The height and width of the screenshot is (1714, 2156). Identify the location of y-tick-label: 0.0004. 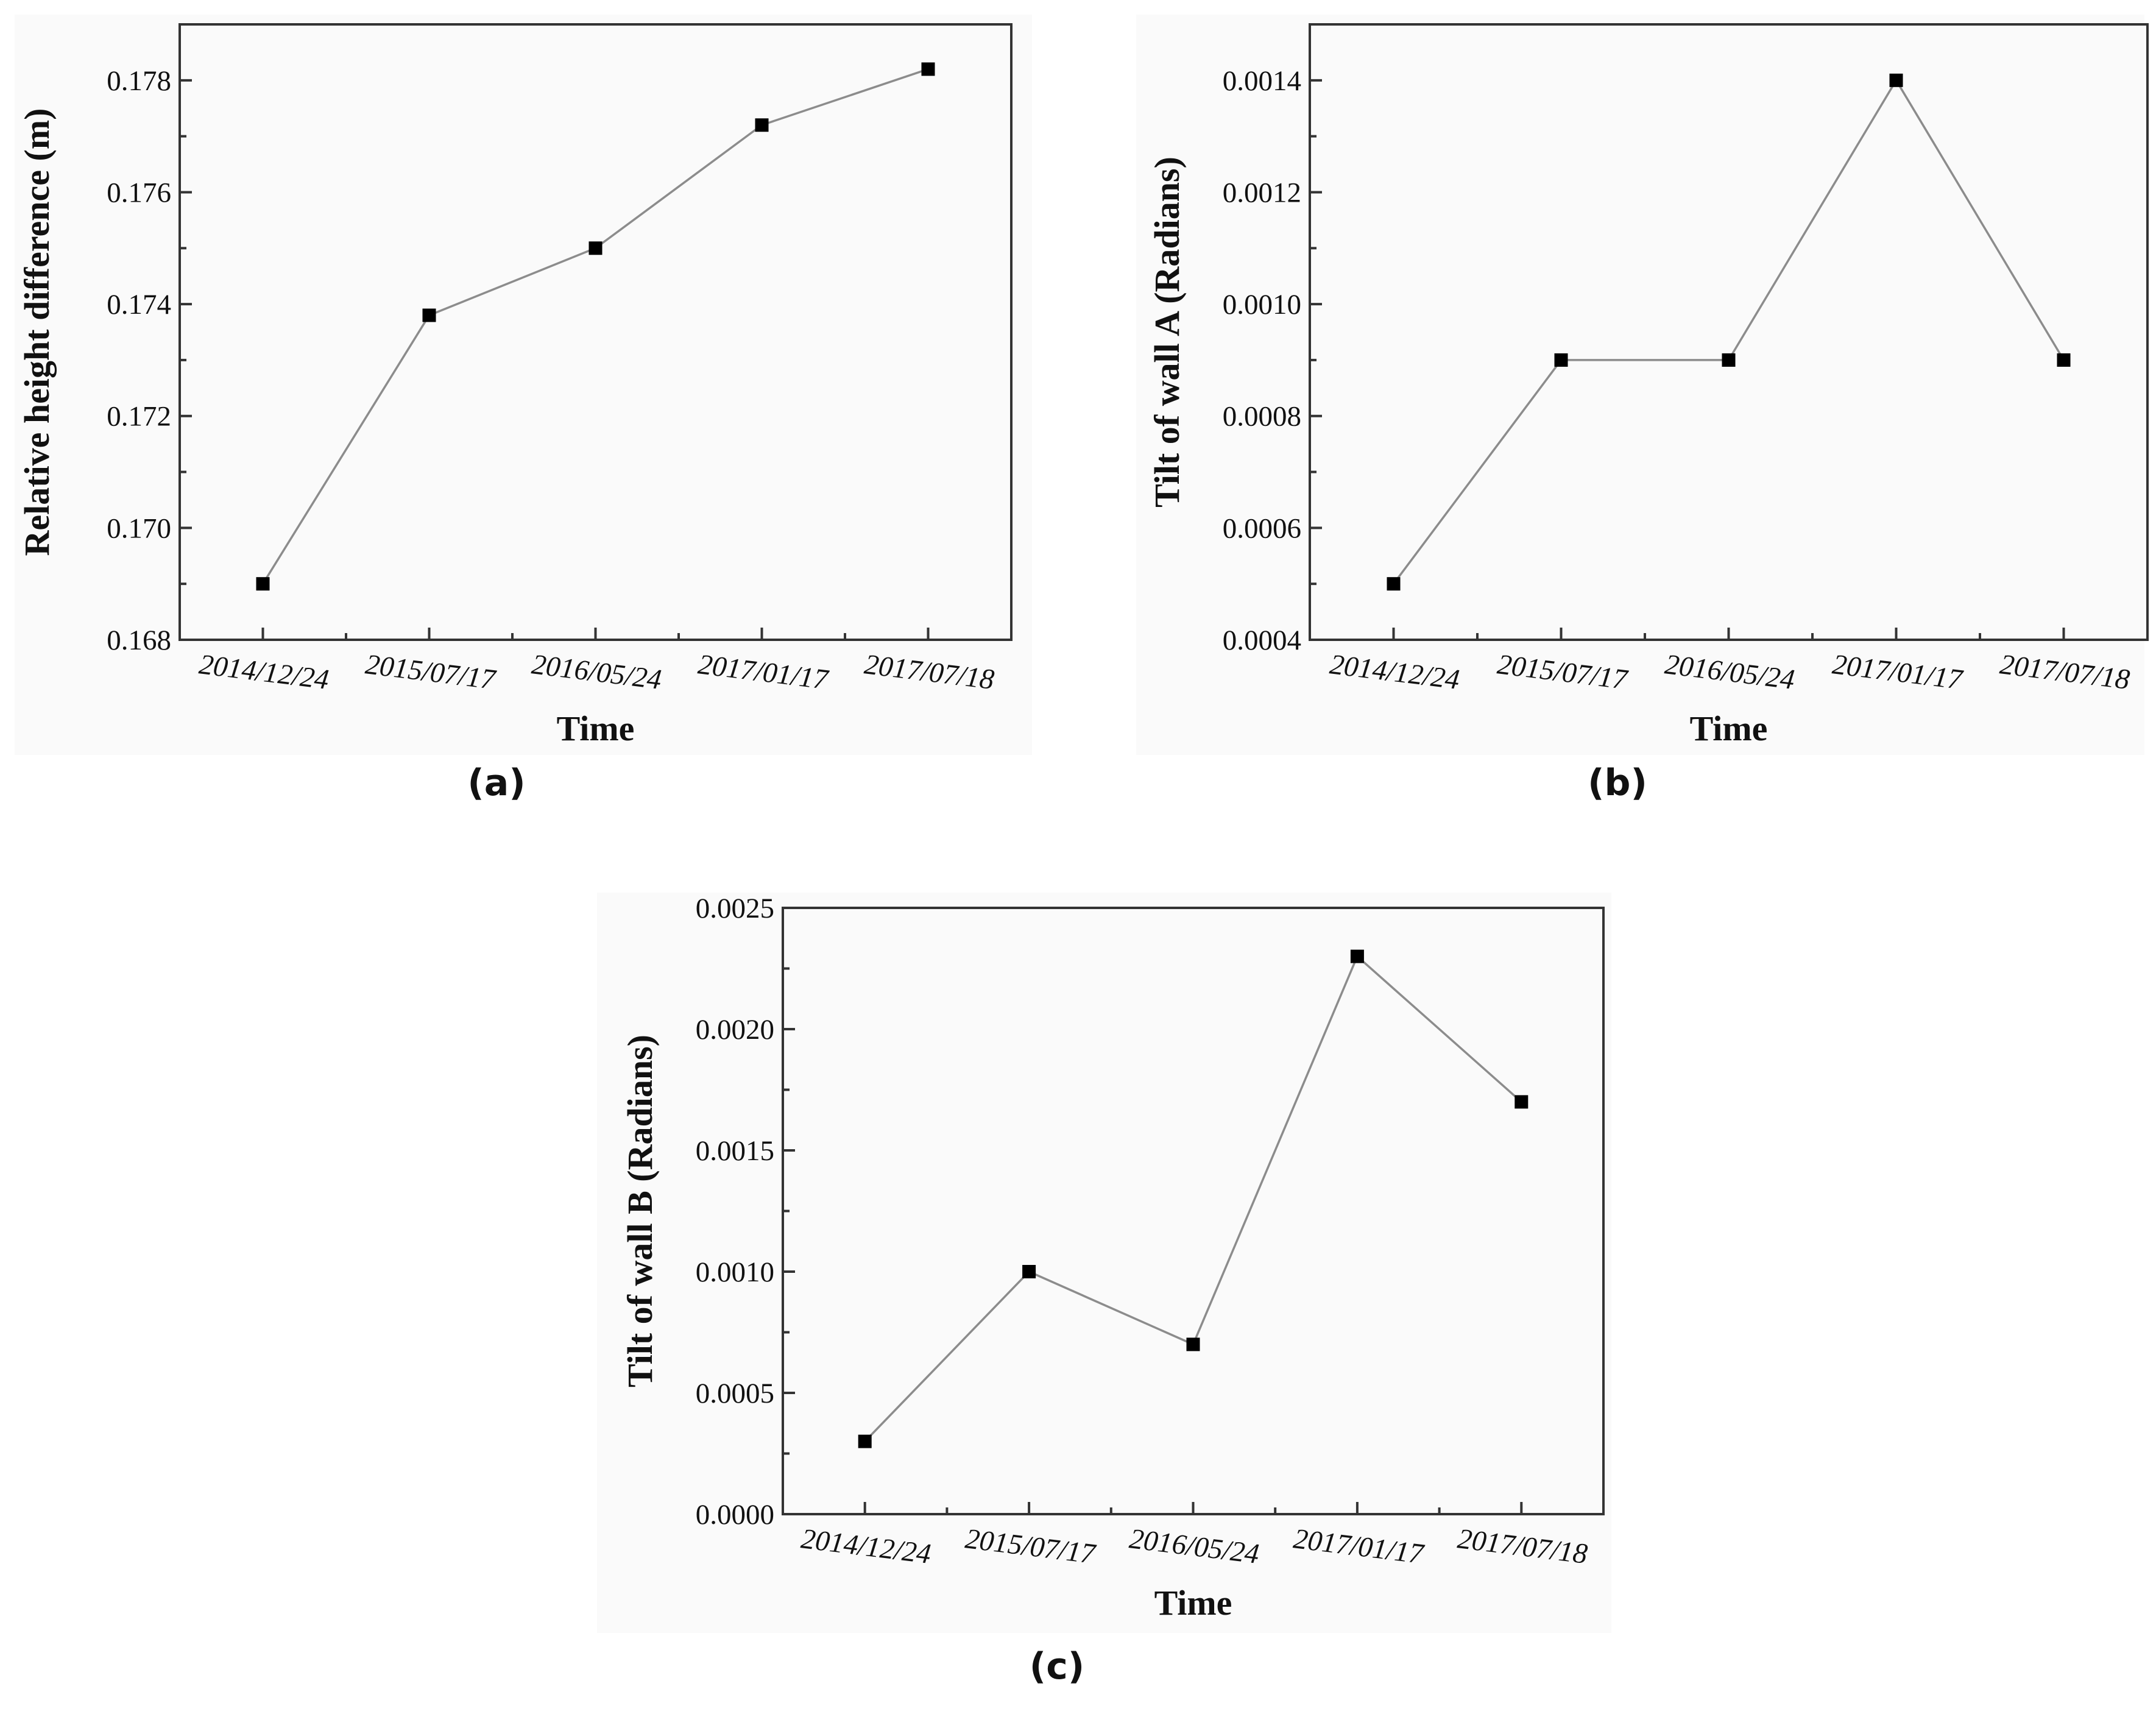
(1262, 640).